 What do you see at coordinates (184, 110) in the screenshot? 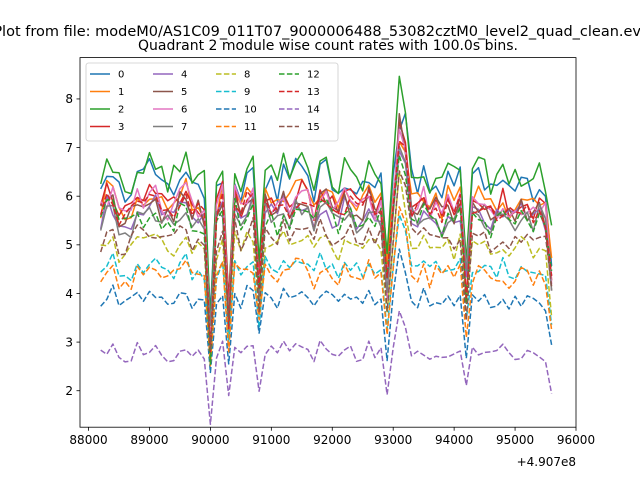
I see `legend-label-6: 6` at bounding box center [184, 110].